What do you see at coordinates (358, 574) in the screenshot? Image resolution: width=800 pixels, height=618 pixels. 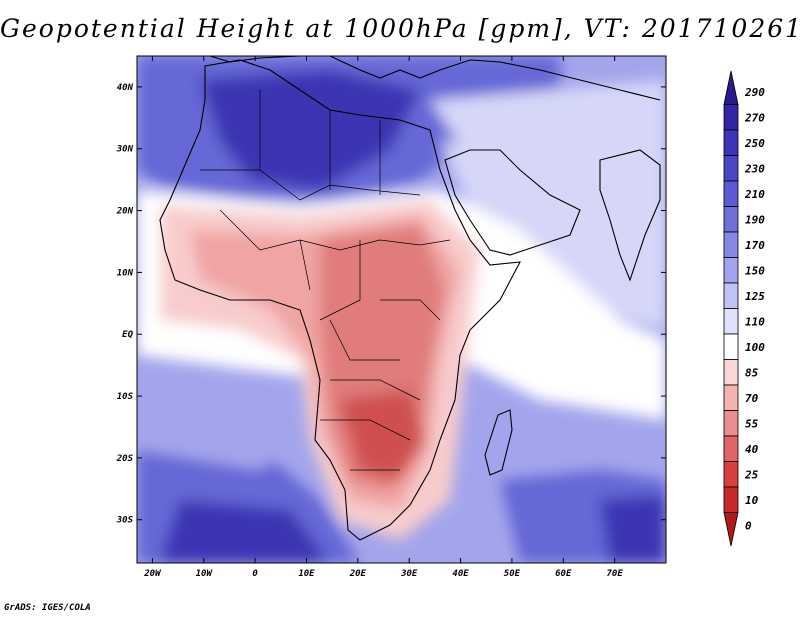 I see `lon-tick-label: 20E` at bounding box center [358, 574].